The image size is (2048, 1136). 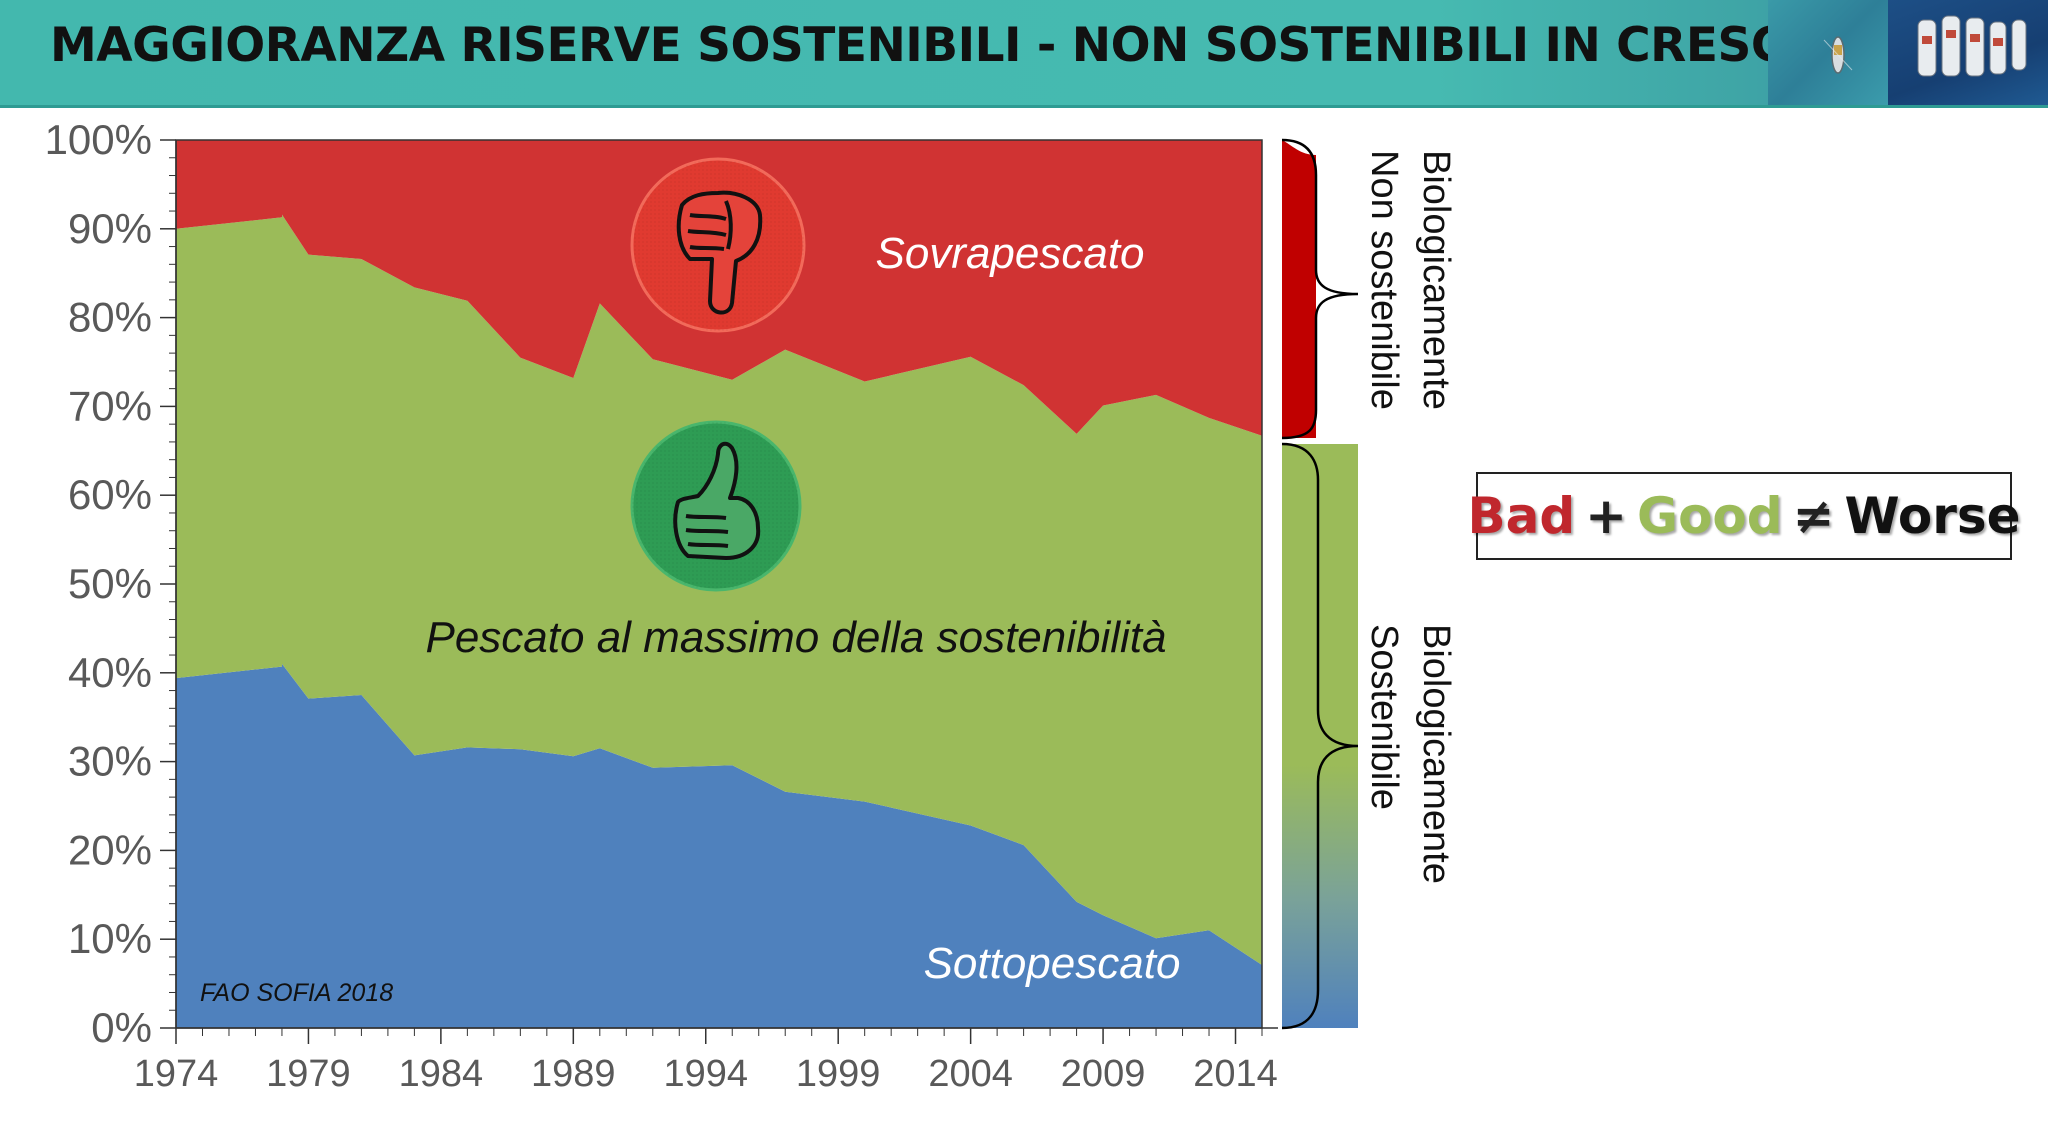 What do you see at coordinates (110, 317) in the screenshot?
I see `y-tick-label: 80%` at bounding box center [110, 317].